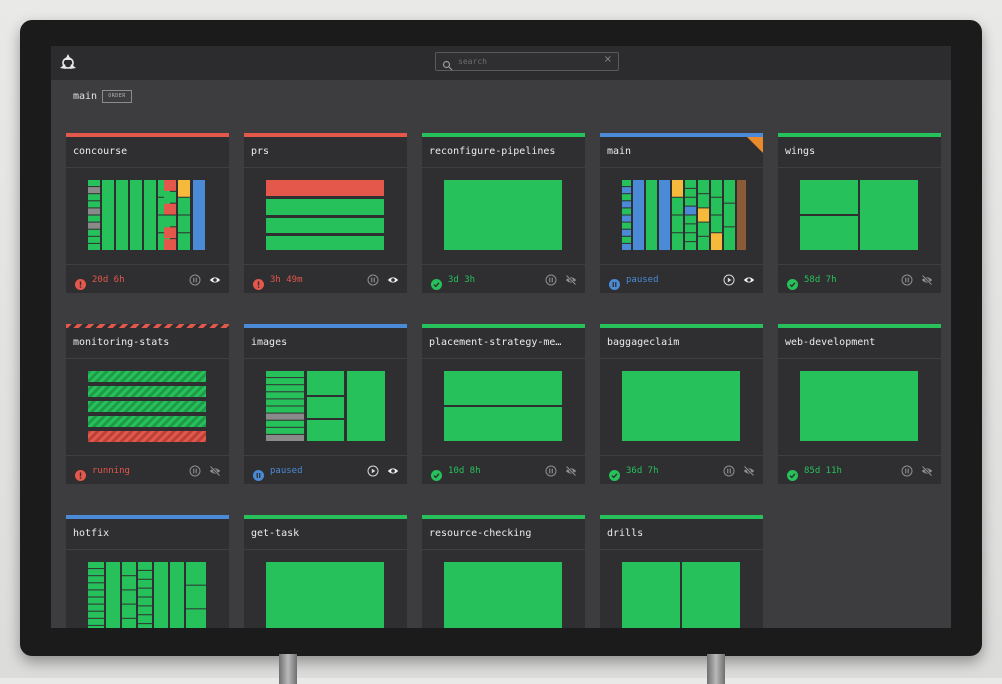 This screenshot has width=1002, height=684. I want to click on pipeline-card: reconfigure-pipelines 3d 3h, so click(503, 213).